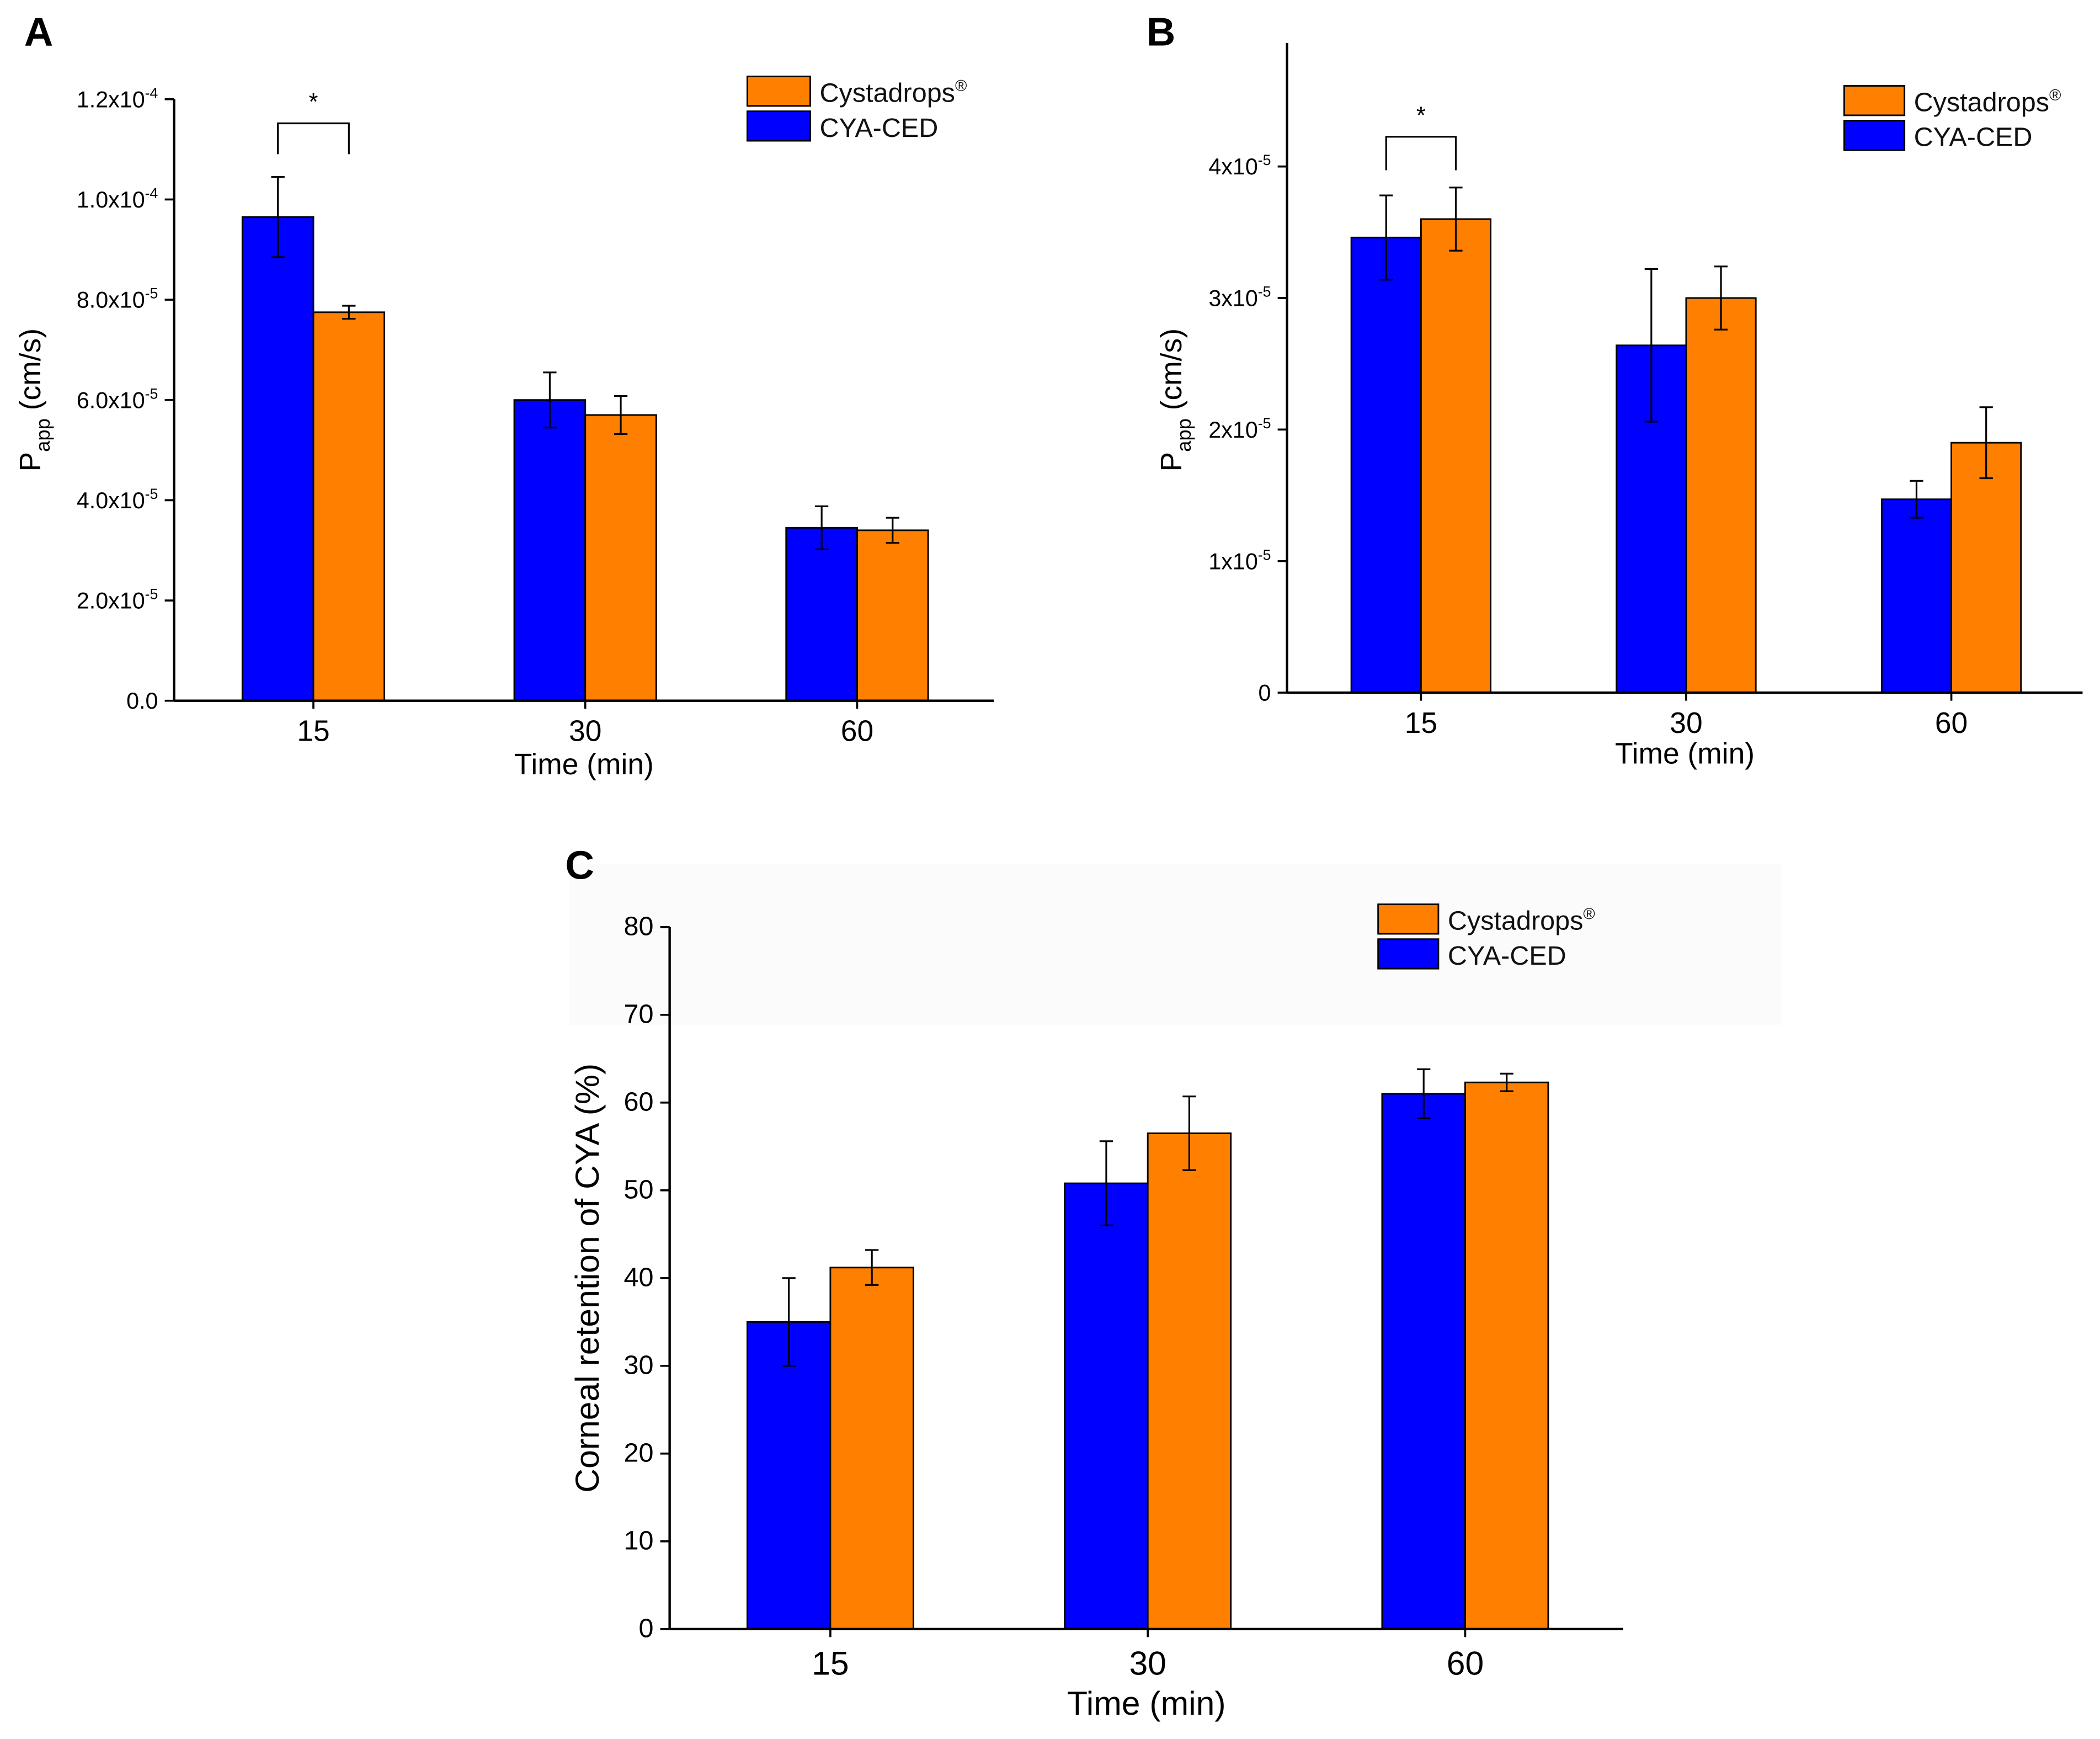 This screenshot has width=2100, height=1739. What do you see at coordinates (1239, 165) in the screenshot?
I see `y-tick-label: 4x10⁻⁵` at bounding box center [1239, 165].